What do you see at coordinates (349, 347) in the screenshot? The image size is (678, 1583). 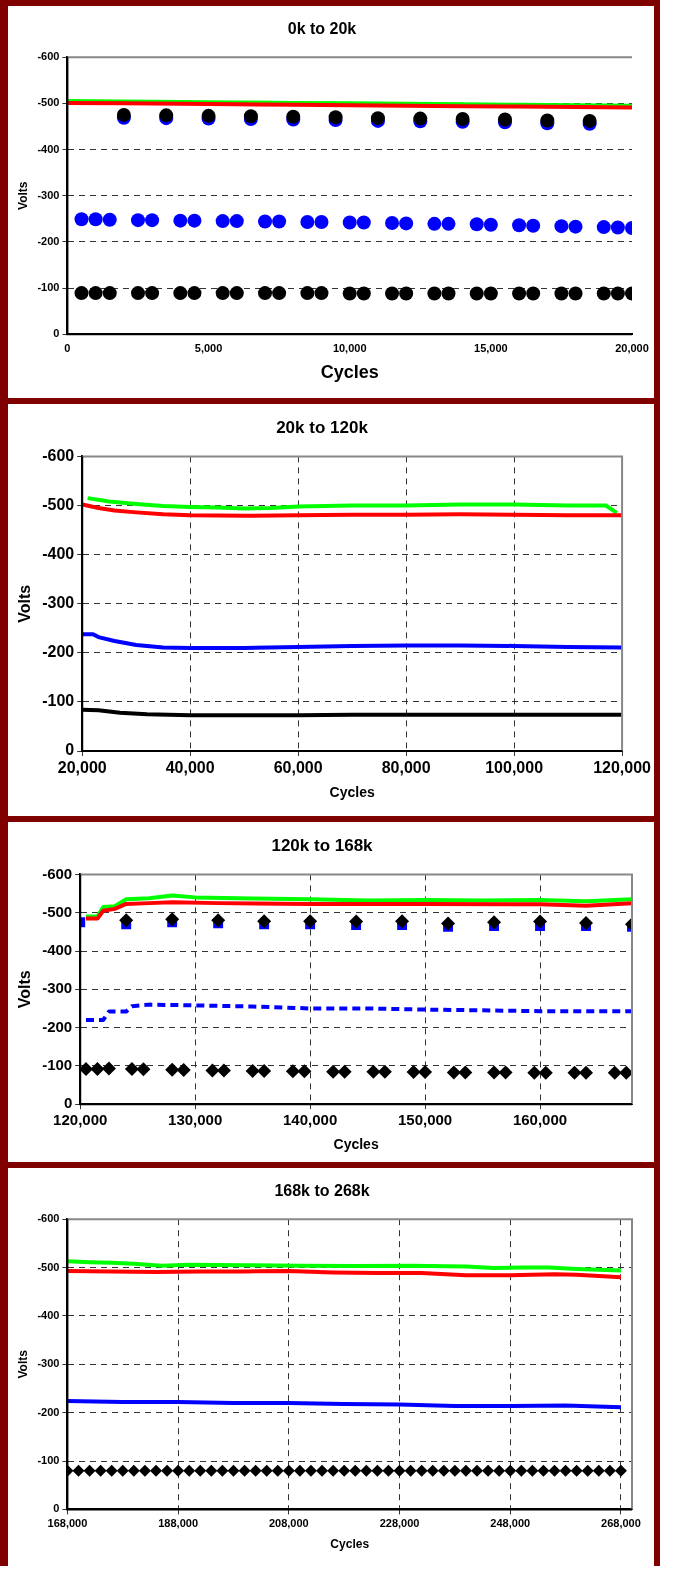 I see `x-tick-label: 10,000` at bounding box center [349, 347].